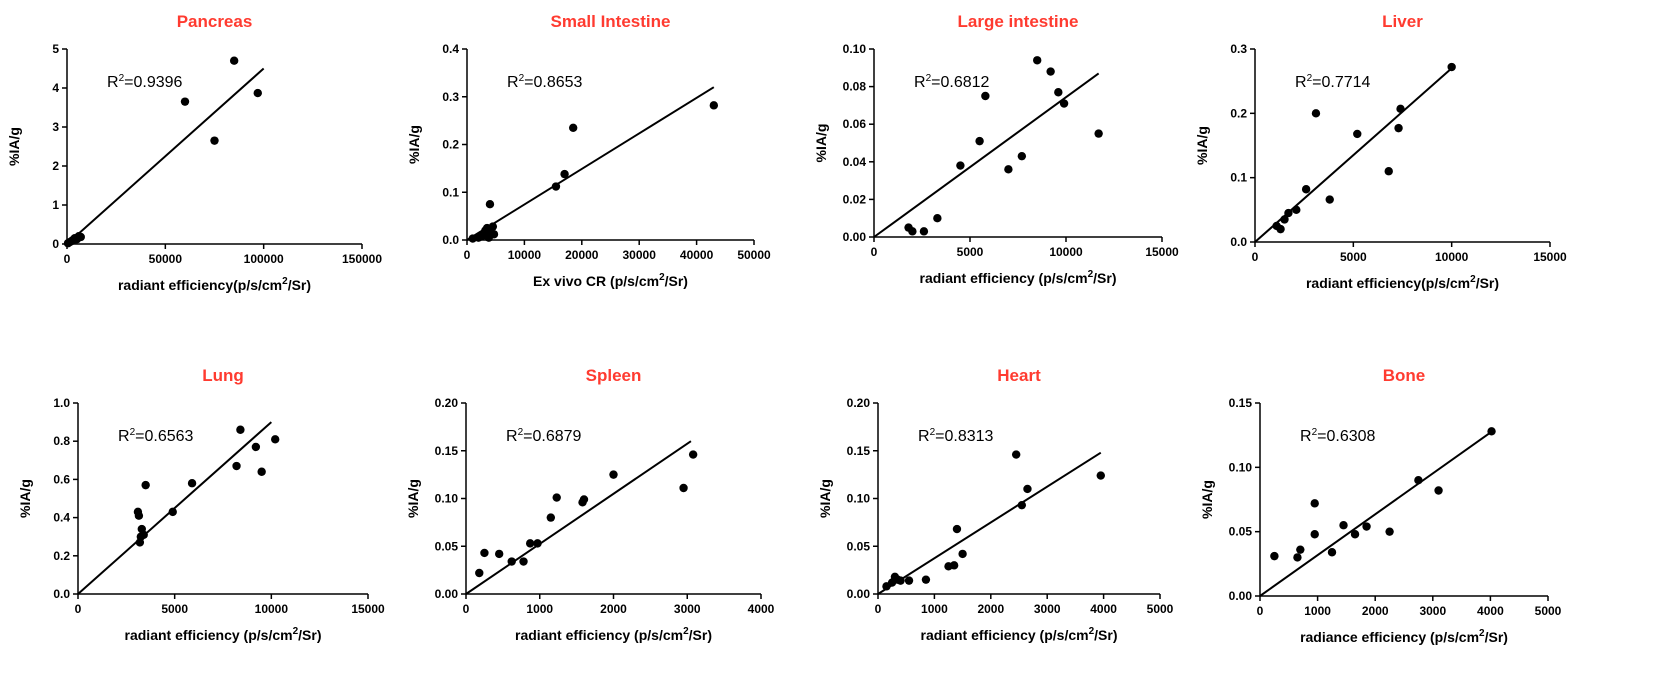 This screenshot has width=1673, height=696. I want to click on x-axis-label: Ex vivo CR (p/s/cm2/Sr), so click(610, 280).